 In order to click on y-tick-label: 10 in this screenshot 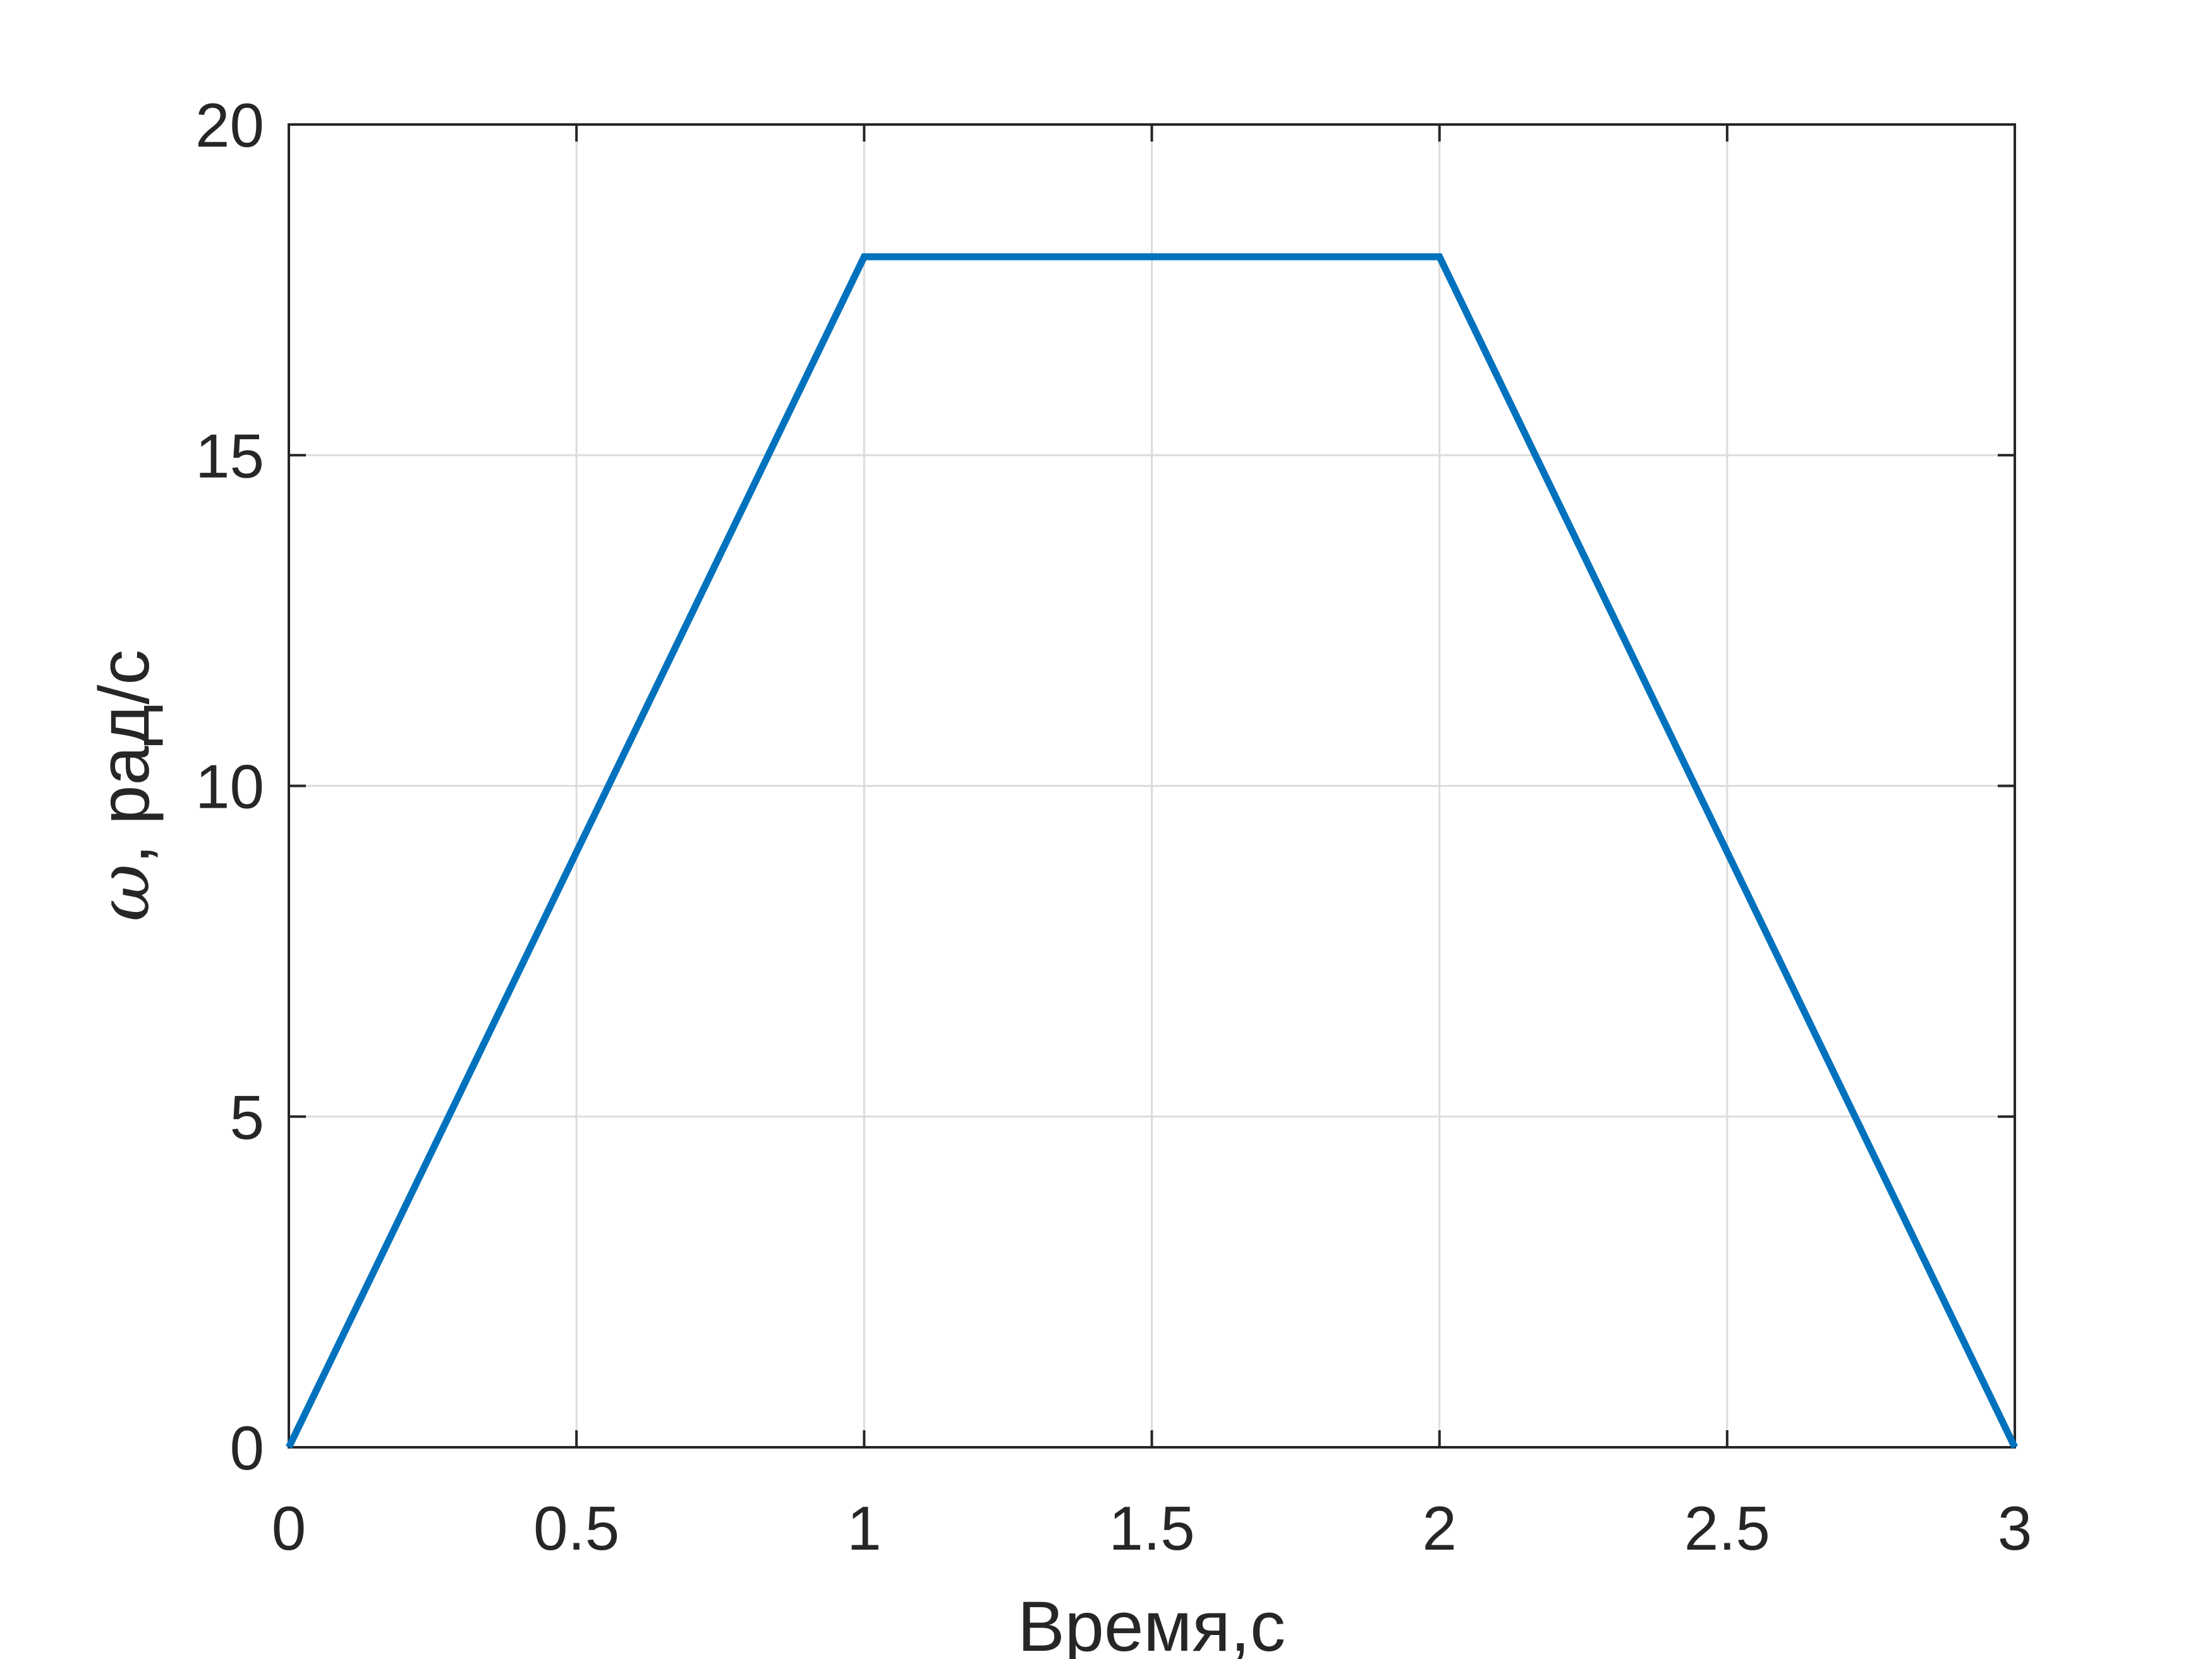, I will do `click(229, 787)`.